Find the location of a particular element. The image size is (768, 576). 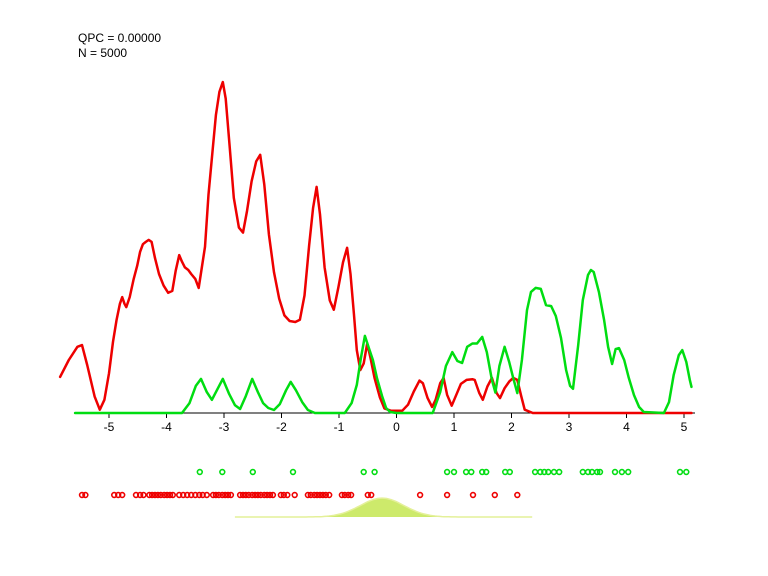

x-axis-tick-label: -5 is located at coordinates (109, 427).